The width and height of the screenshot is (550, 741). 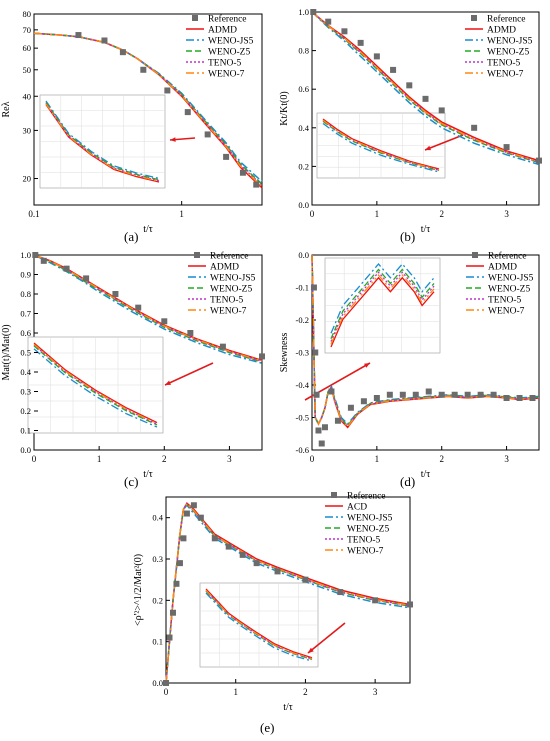 What do you see at coordinates (164, 459) in the screenshot?
I see `x-tick-label: 2` at bounding box center [164, 459].